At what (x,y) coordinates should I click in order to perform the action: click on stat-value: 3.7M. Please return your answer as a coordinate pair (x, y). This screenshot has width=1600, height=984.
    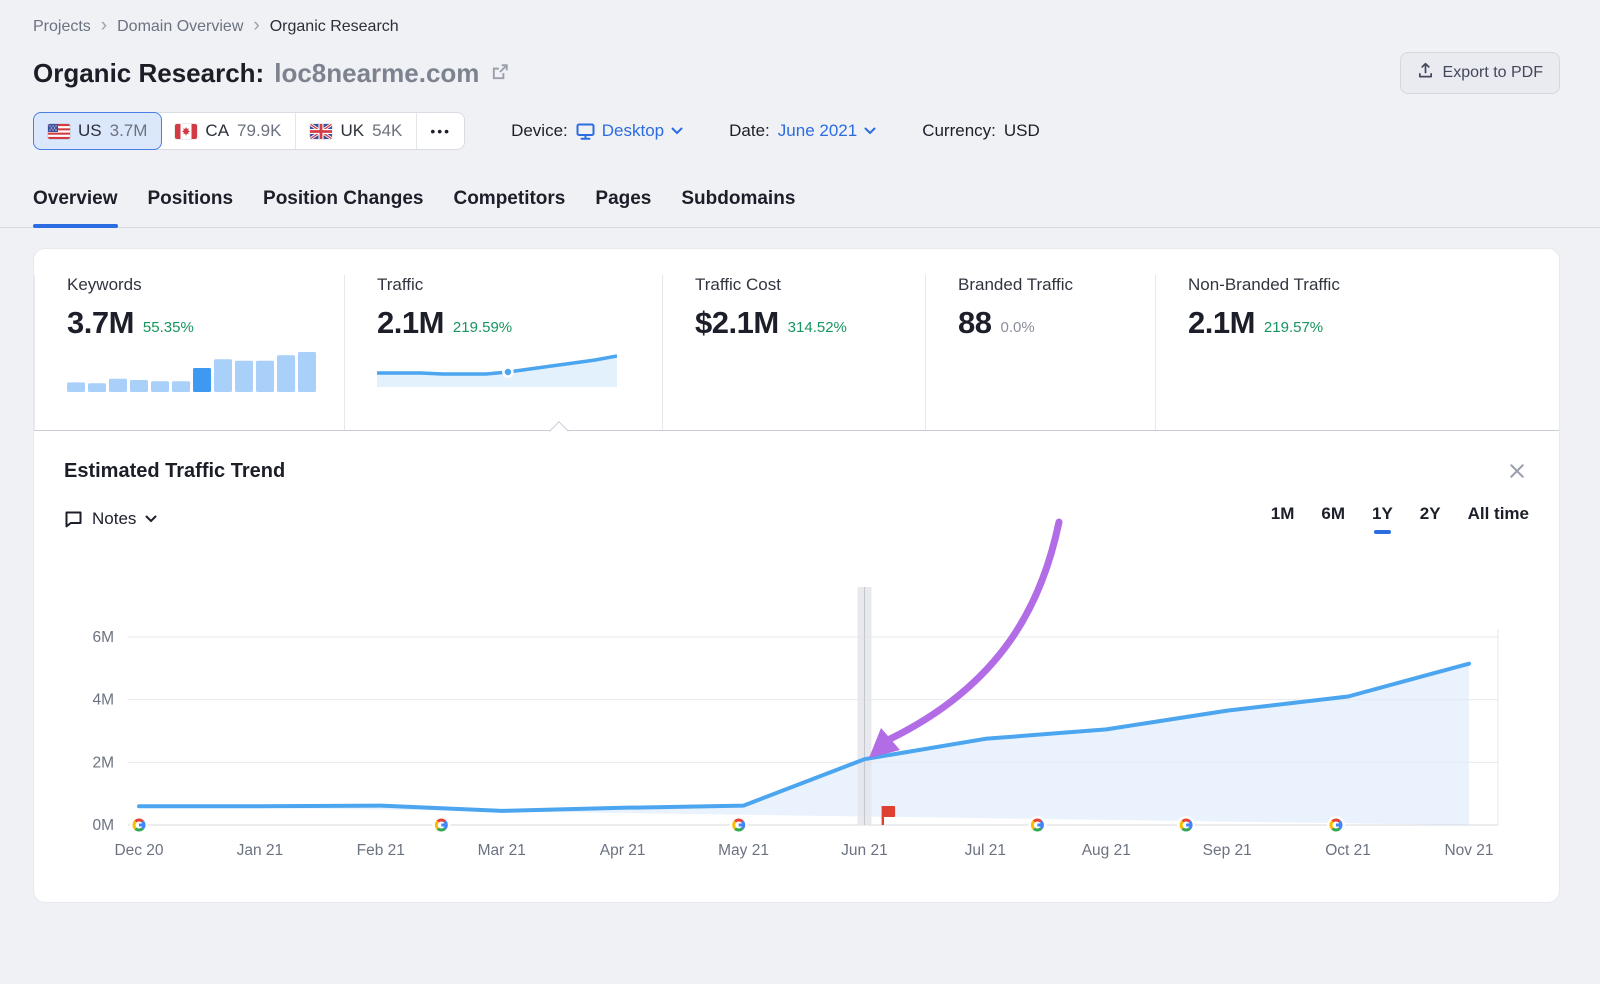
    Looking at the image, I should click on (100, 322).